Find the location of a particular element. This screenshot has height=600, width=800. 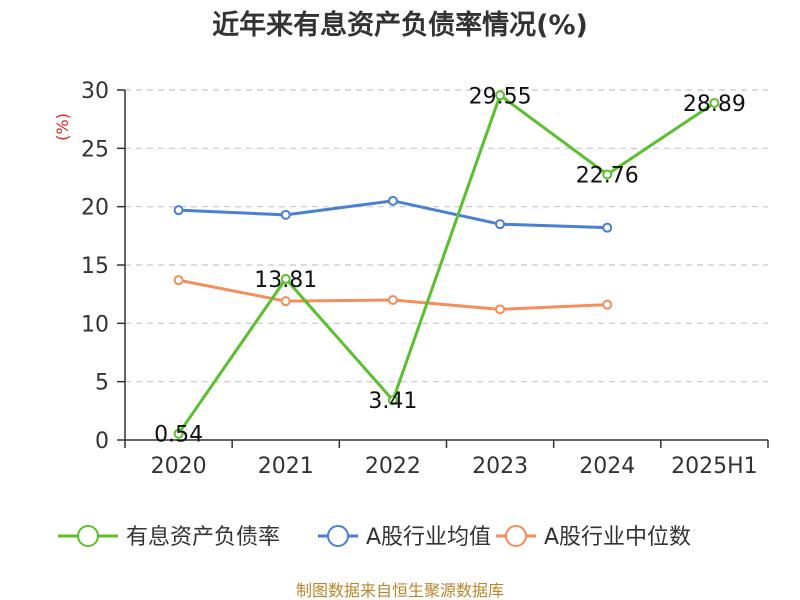

data-label: 29.55 is located at coordinates (500, 96).